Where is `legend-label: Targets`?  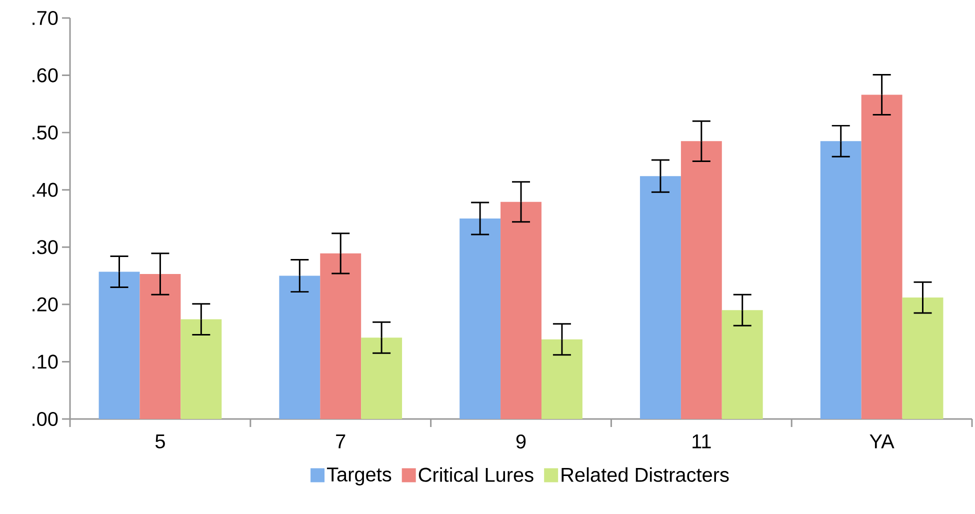
legend-label: Targets is located at coordinates (359, 477).